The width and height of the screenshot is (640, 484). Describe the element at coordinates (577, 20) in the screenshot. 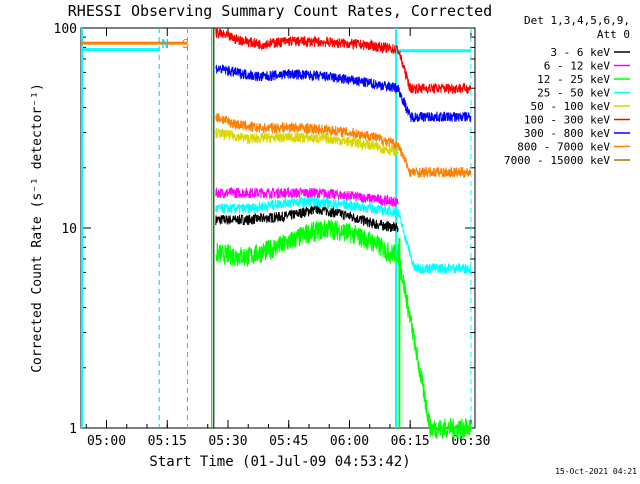

I see `legend-header-line-1: Det 1,3,4,5,6,9,` at that location.